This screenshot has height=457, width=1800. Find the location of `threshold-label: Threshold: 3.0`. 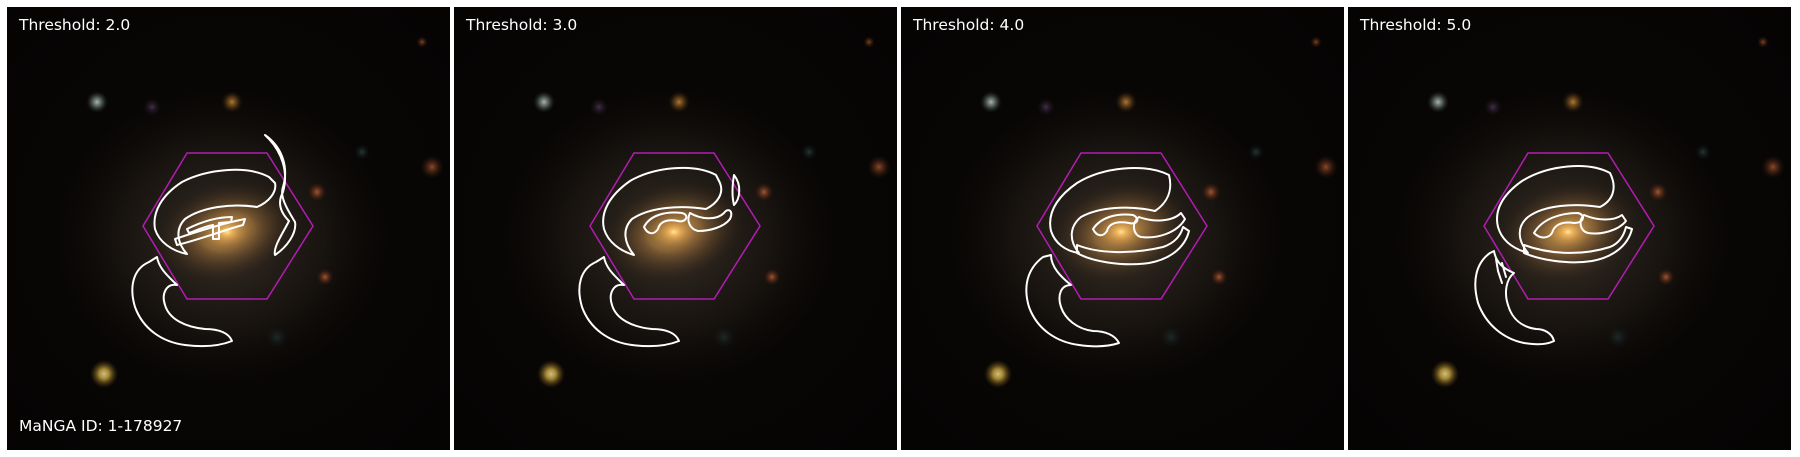

threshold-label: Threshold: 3.0 is located at coordinates (522, 25).